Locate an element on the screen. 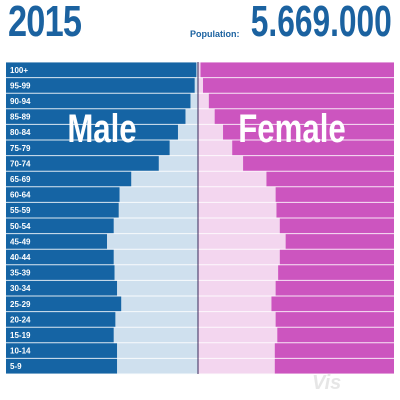  age-group-label: 5-9 is located at coordinates (16, 366).